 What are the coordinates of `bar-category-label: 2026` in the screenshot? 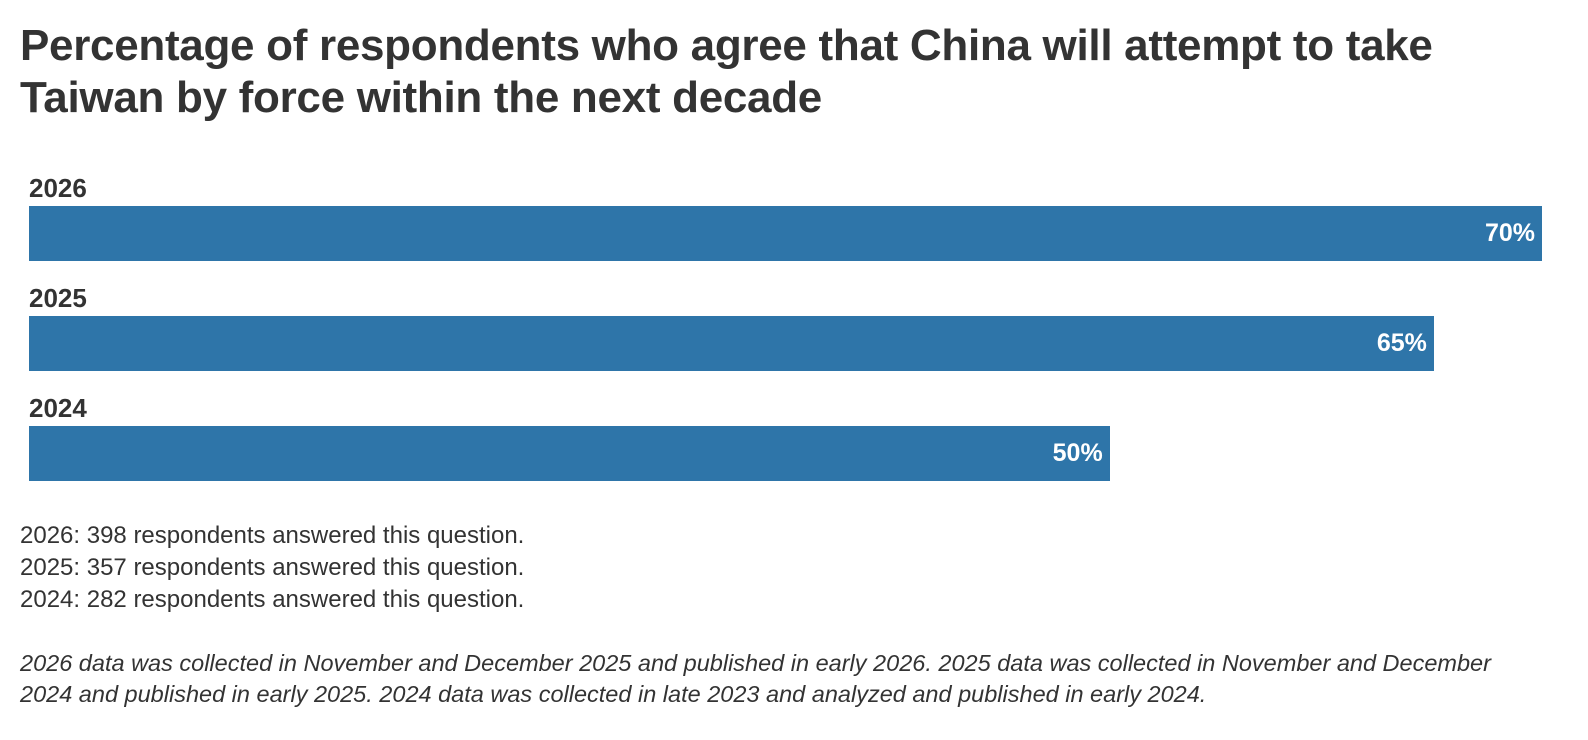 It's located at (58, 188).